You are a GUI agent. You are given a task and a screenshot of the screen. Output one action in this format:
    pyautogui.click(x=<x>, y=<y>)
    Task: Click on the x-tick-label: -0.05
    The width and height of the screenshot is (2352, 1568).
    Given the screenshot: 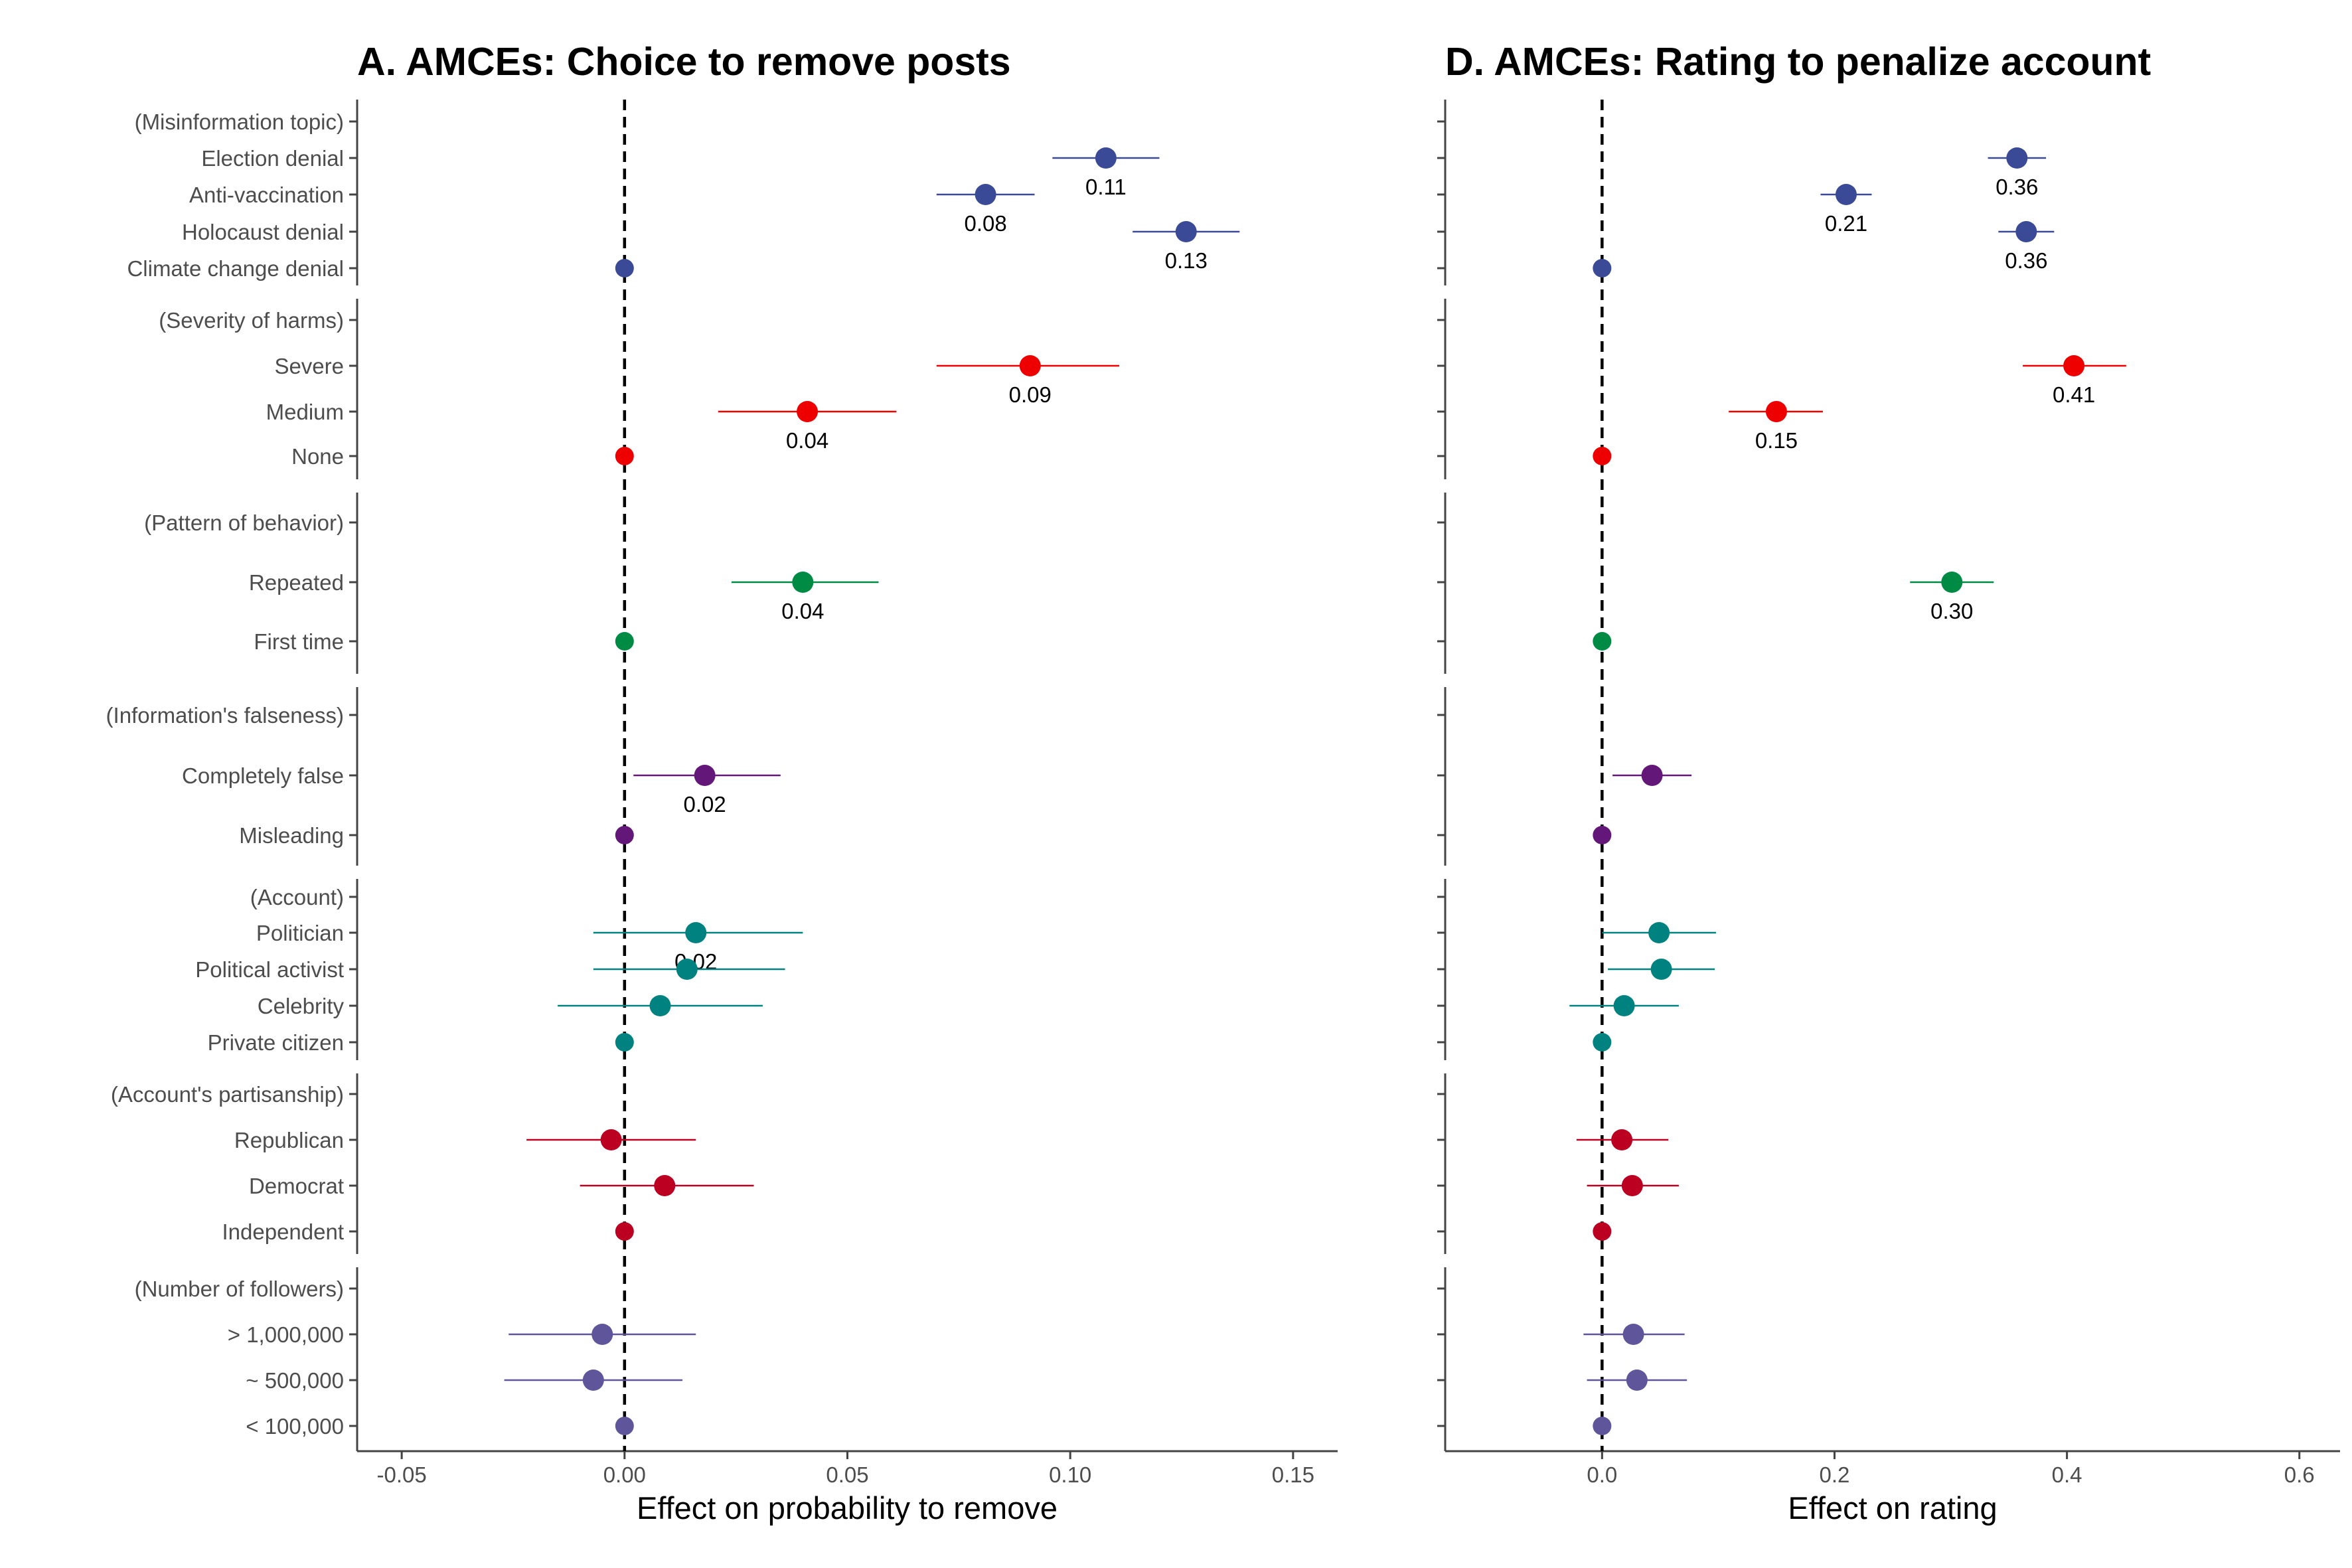 What is the action you would take?
    pyautogui.click(x=402, y=1474)
    